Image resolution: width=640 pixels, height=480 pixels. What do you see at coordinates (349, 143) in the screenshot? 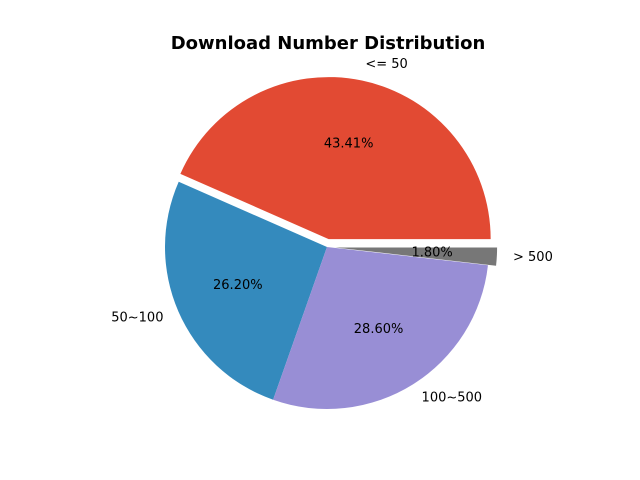
I see `slice-percent-label-0: 43.41%` at bounding box center [349, 143].